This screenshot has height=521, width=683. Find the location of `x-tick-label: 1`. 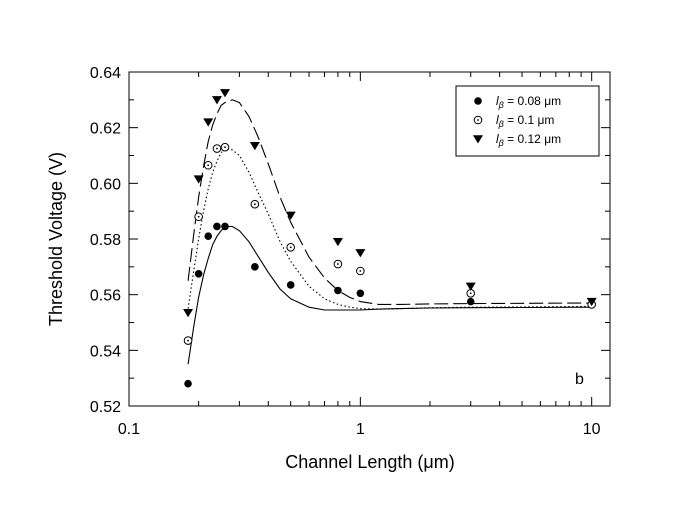

x-tick-label: 1 is located at coordinates (360, 429).